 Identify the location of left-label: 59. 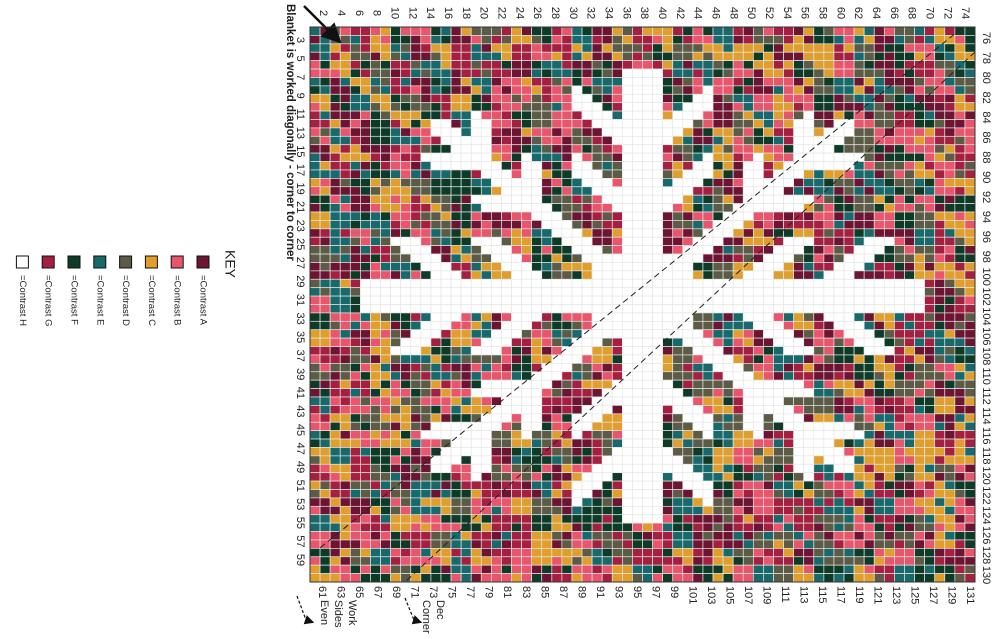
(300, 560).